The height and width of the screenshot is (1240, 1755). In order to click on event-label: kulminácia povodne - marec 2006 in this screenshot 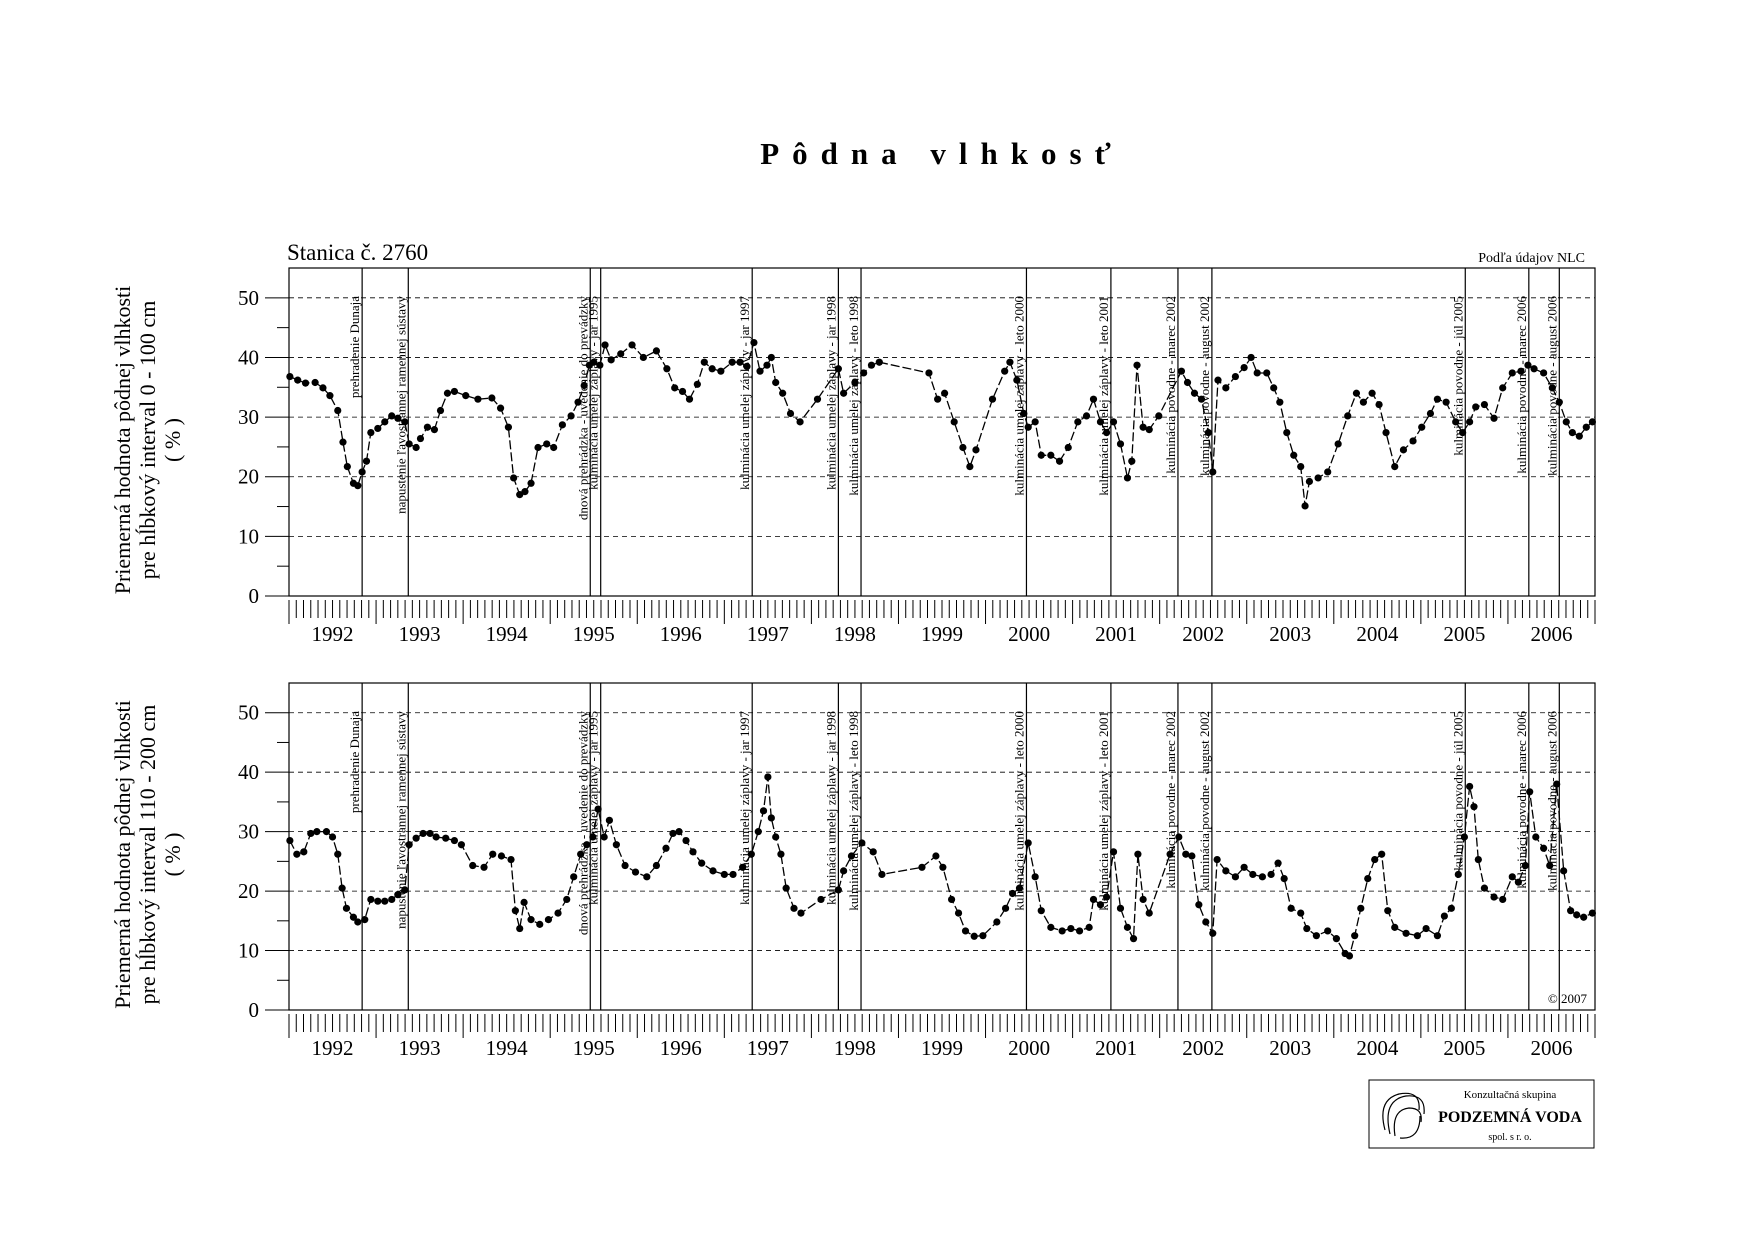, I will do `click(1521, 800)`.